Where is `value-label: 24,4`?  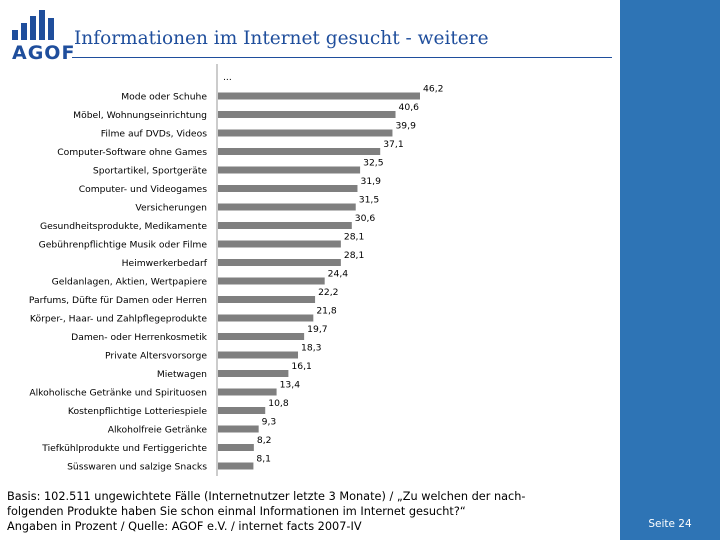 value-label: 24,4 is located at coordinates (338, 274).